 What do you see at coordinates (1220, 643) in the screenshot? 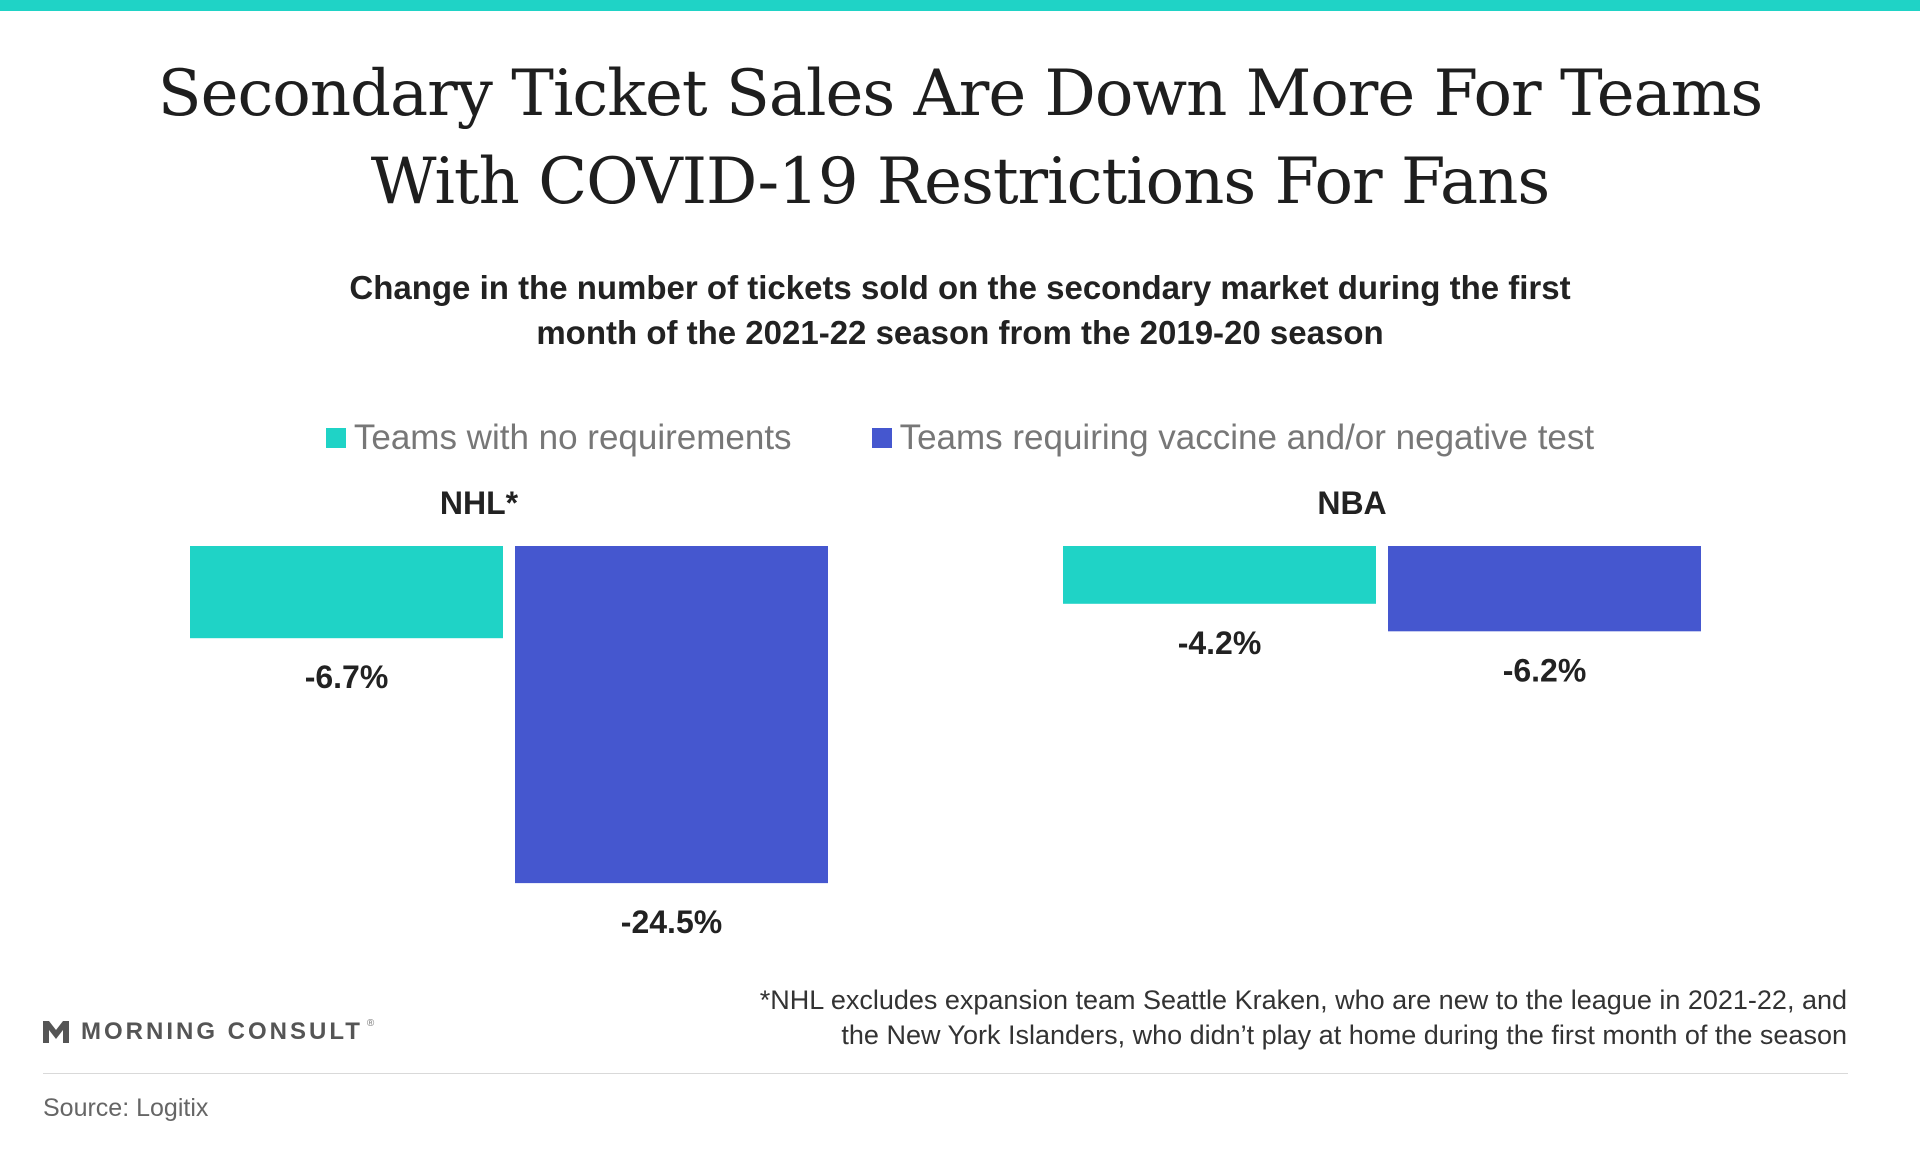
I see `data-label: -4.2%` at bounding box center [1220, 643].